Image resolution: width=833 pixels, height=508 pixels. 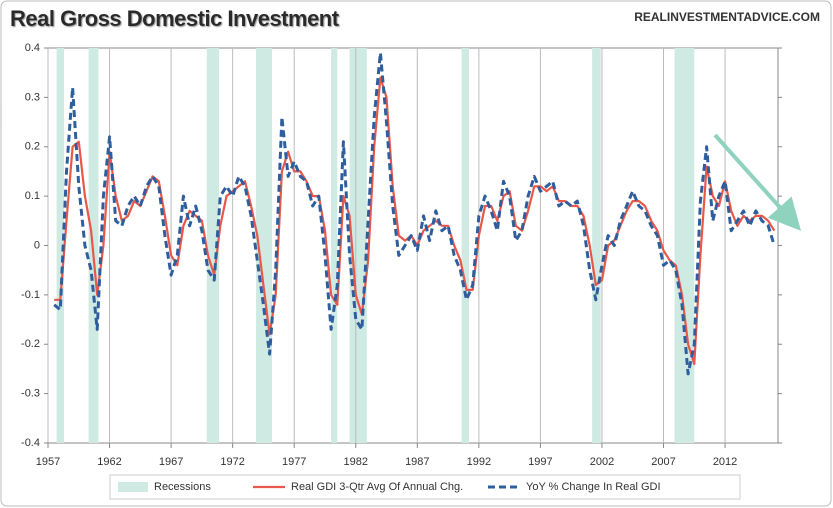 What do you see at coordinates (356, 462) in the screenshot?
I see `x-tick-label: 1982` at bounding box center [356, 462].